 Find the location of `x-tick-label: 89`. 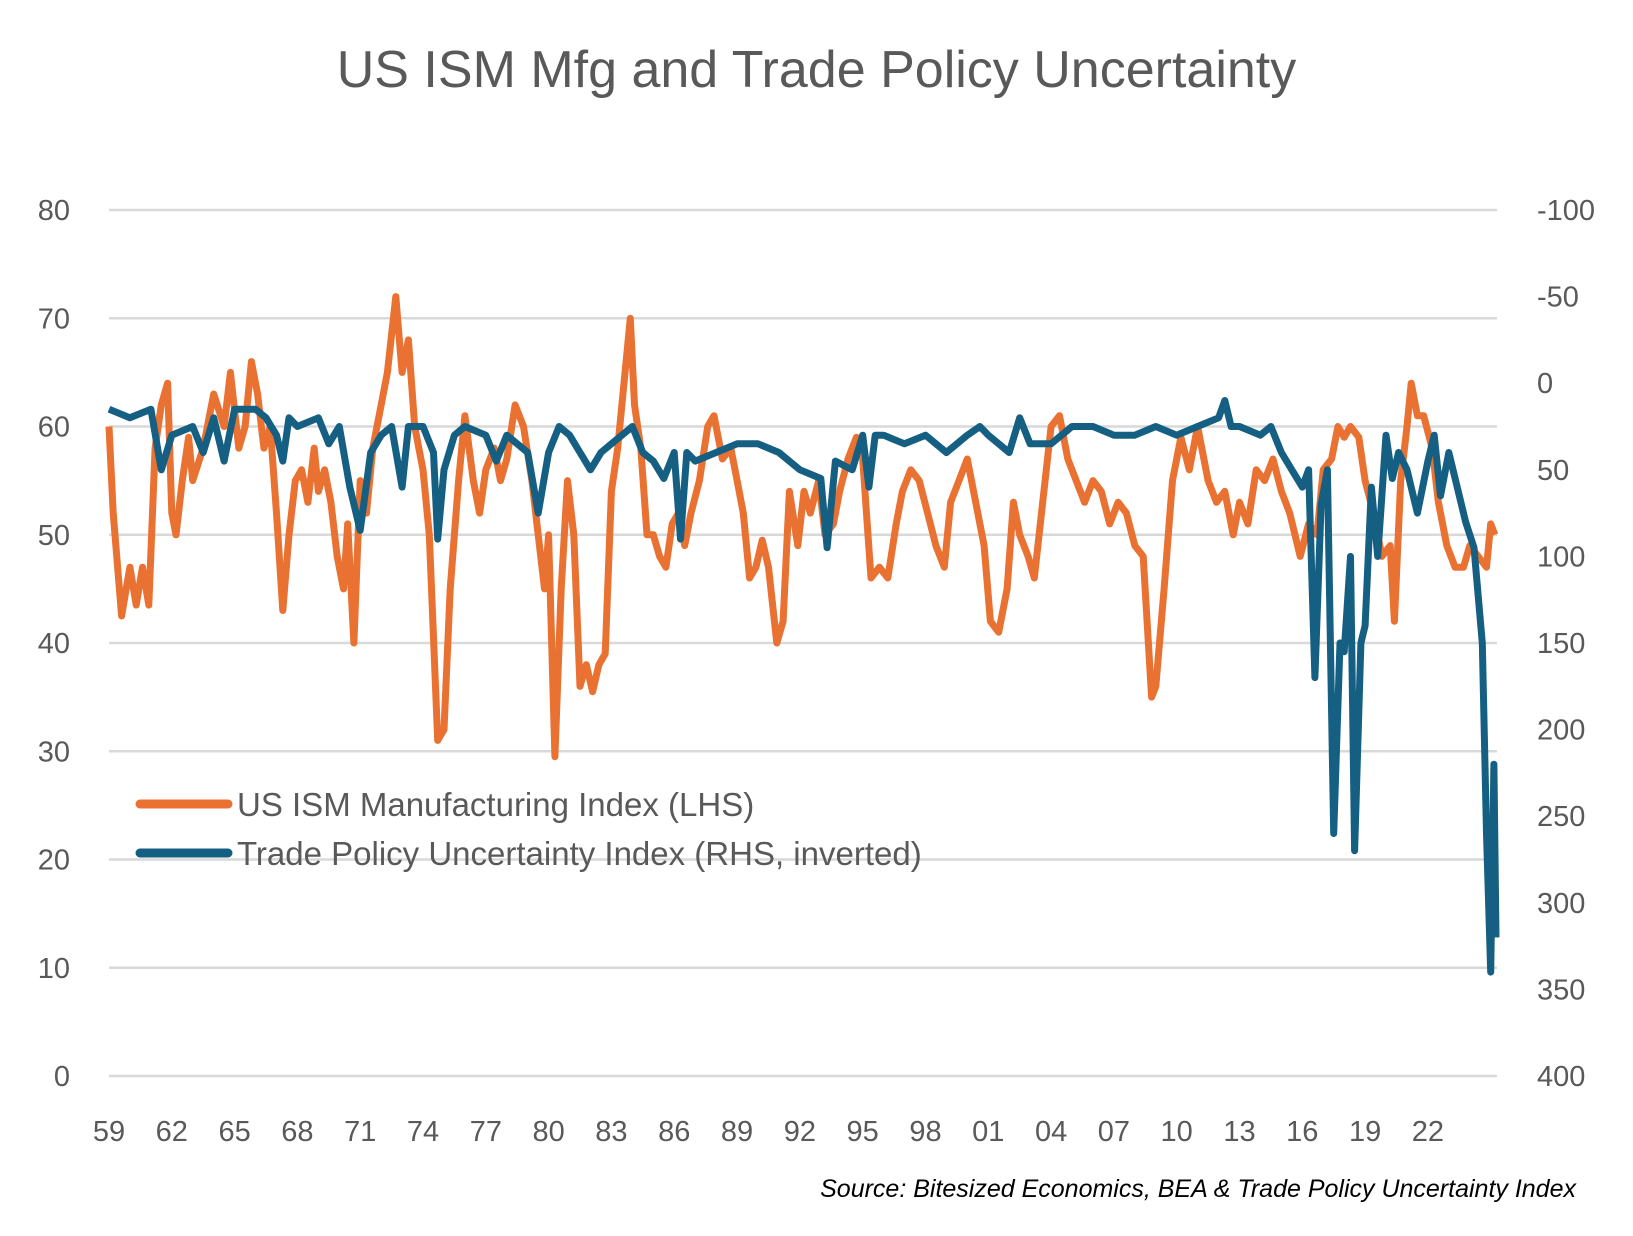

x-tick-label: 89 is located at coordinates (737, 1132).